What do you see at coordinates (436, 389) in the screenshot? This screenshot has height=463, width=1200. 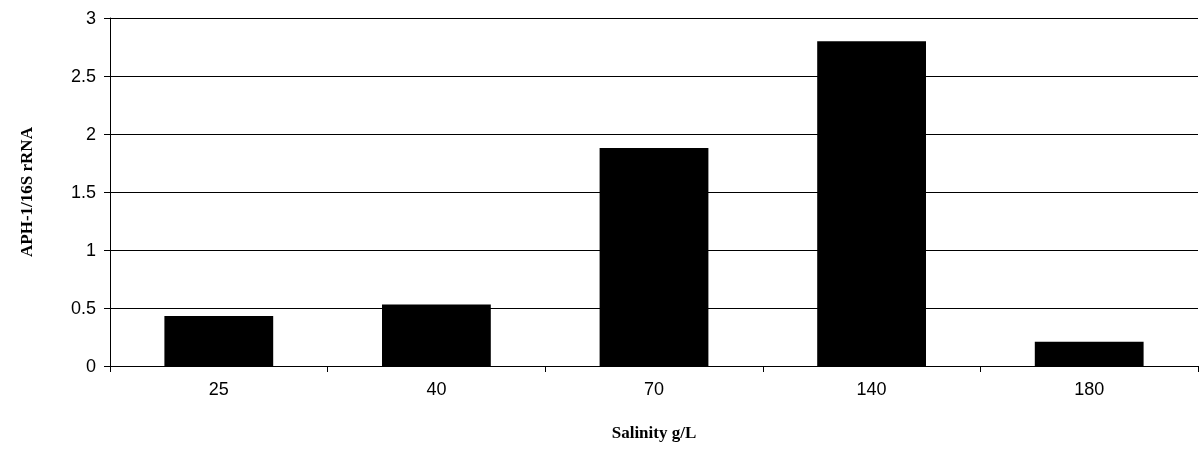 I see `x-tick-label: 40` at bounding box center [436, 389].